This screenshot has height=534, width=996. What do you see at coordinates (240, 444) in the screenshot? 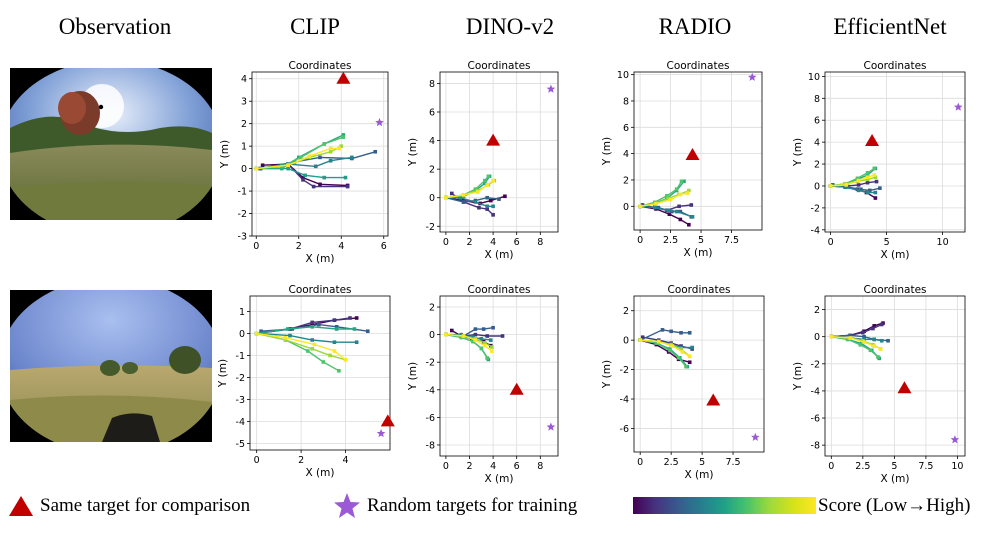
I see `y-tick-label: -5` at bounding box center [240, 444].